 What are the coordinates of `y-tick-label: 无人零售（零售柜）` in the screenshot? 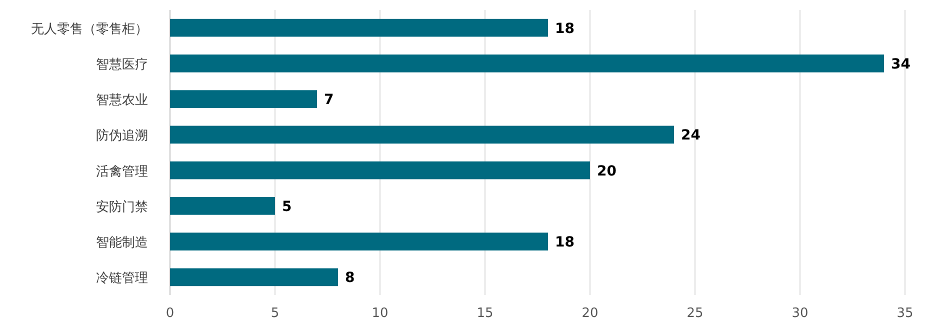 It's located at (89, 29).